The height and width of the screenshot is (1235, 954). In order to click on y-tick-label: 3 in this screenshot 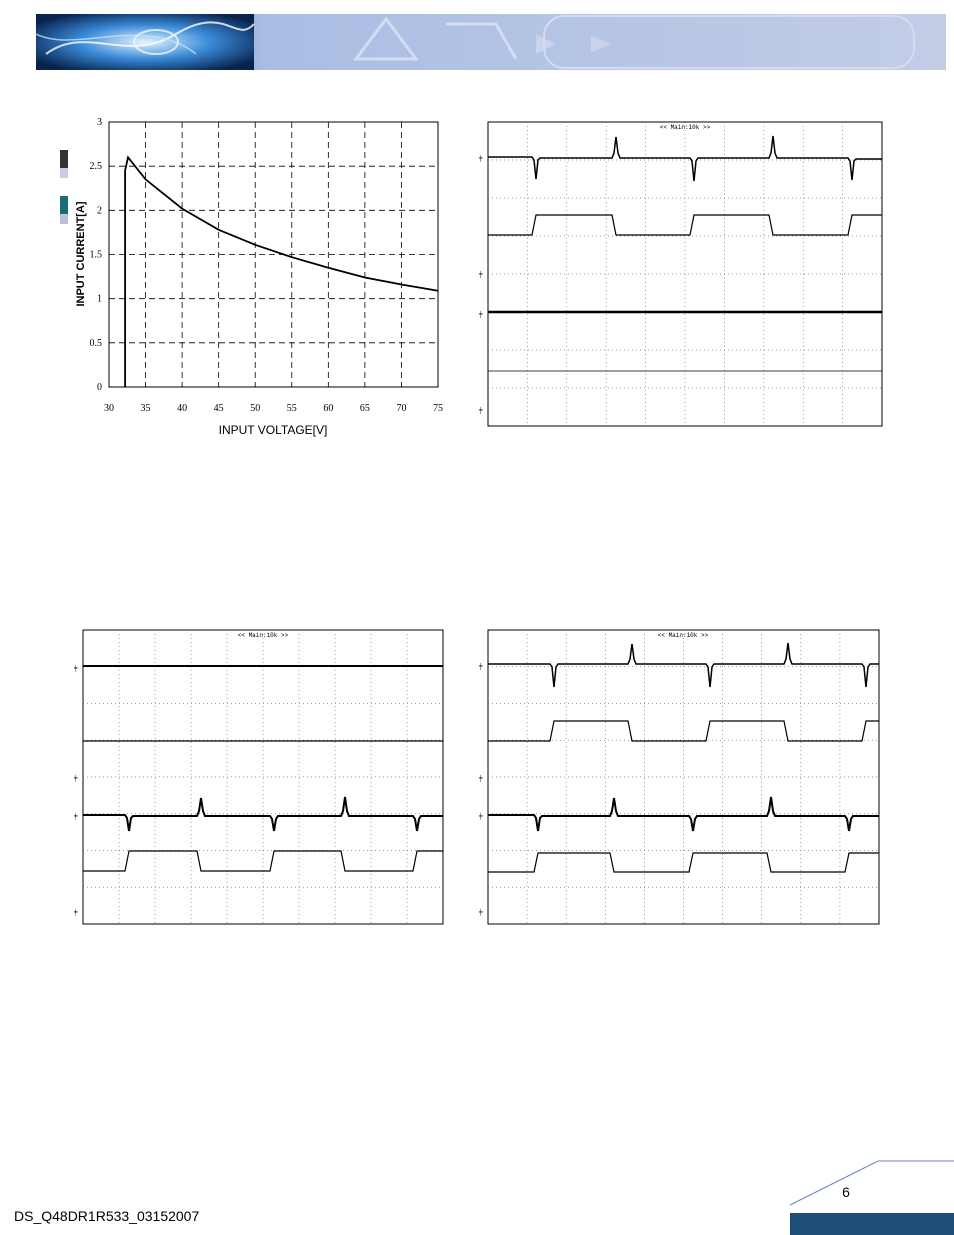, I will do `click(99, 122)`.